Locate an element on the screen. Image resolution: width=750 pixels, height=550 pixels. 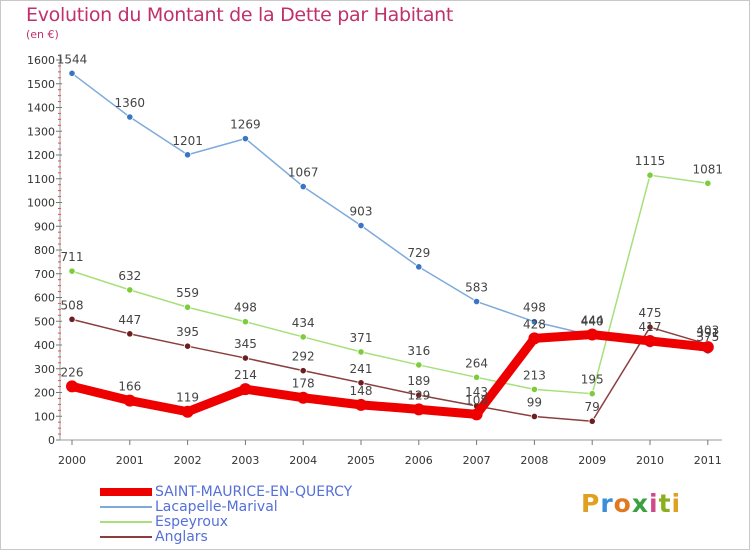
data-label: 434 is located at coordinates (303, 323).